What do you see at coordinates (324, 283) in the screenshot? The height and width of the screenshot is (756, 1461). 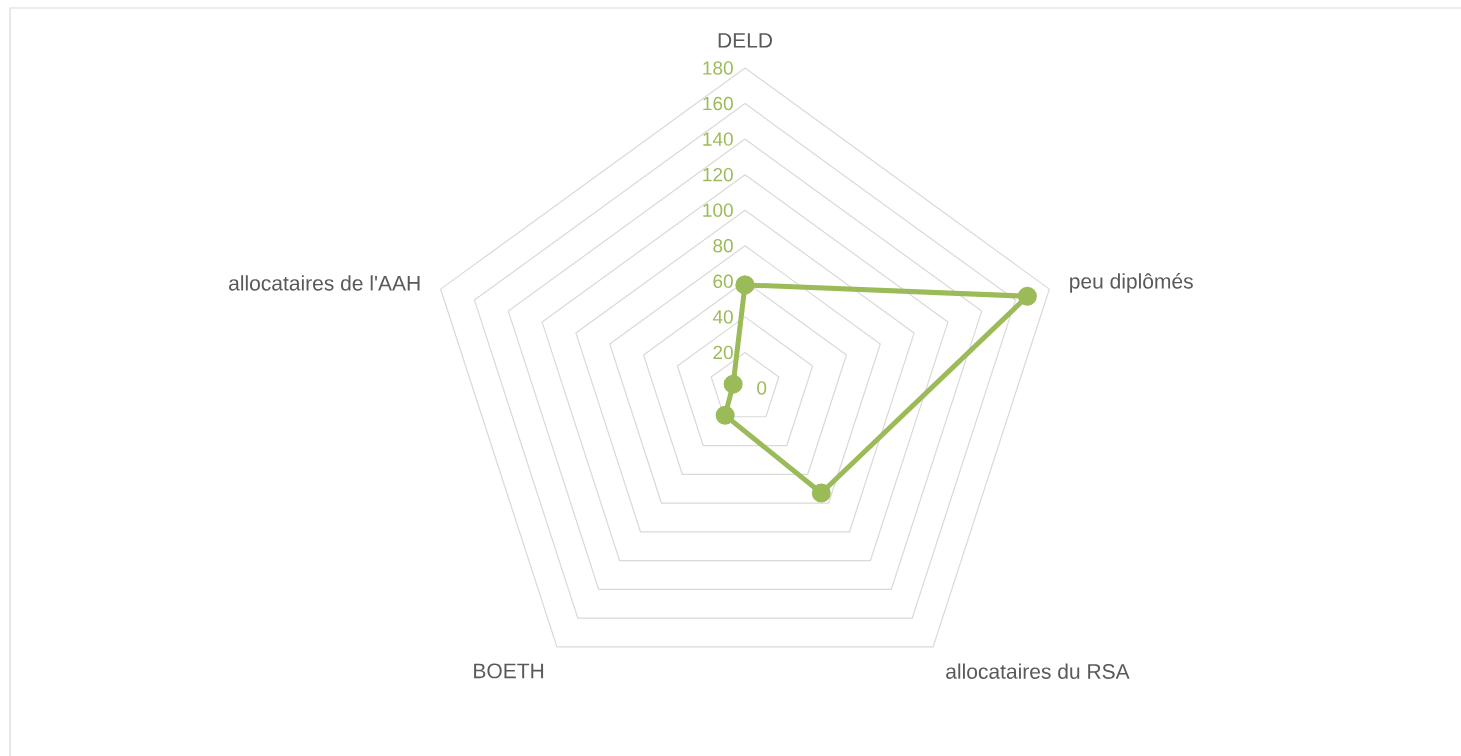 I see `spoke-label: allocataires de l'AAH` at bounding box center [324, 283].